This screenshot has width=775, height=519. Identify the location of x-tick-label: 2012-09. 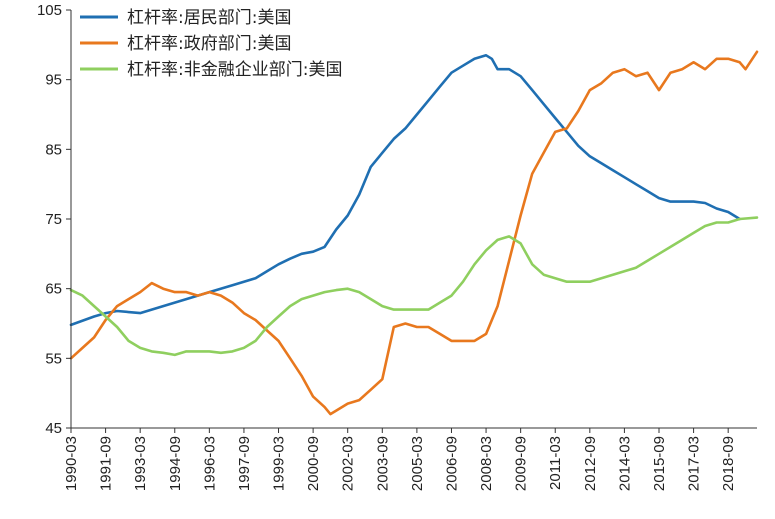
(590, 463).